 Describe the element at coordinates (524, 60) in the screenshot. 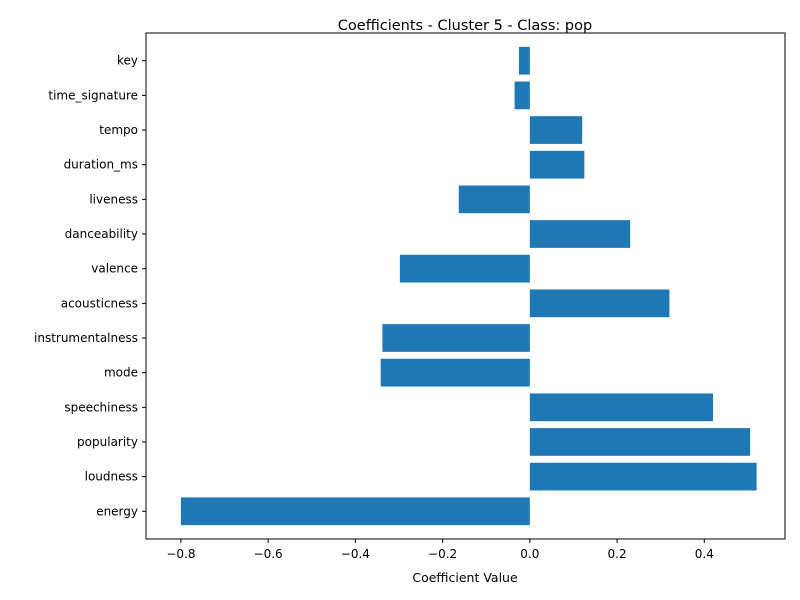

I see `bar-key` at that location.